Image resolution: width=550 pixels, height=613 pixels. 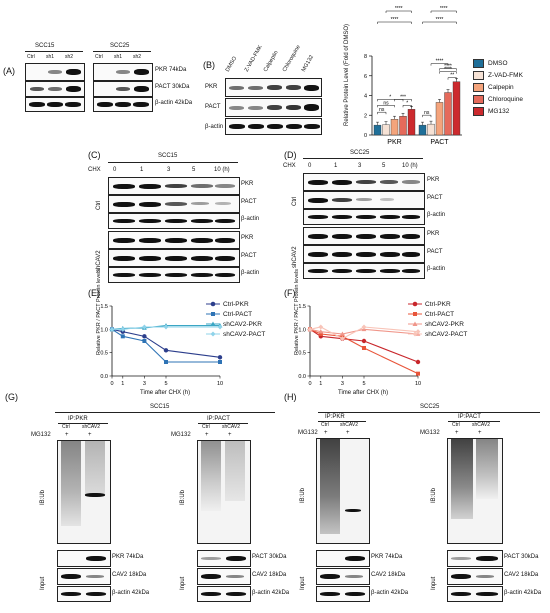 What do you see at coordinates (430, 433) in the screenshot?
I see `h-mg132-2: MG132` at bounding box center [430, 433].